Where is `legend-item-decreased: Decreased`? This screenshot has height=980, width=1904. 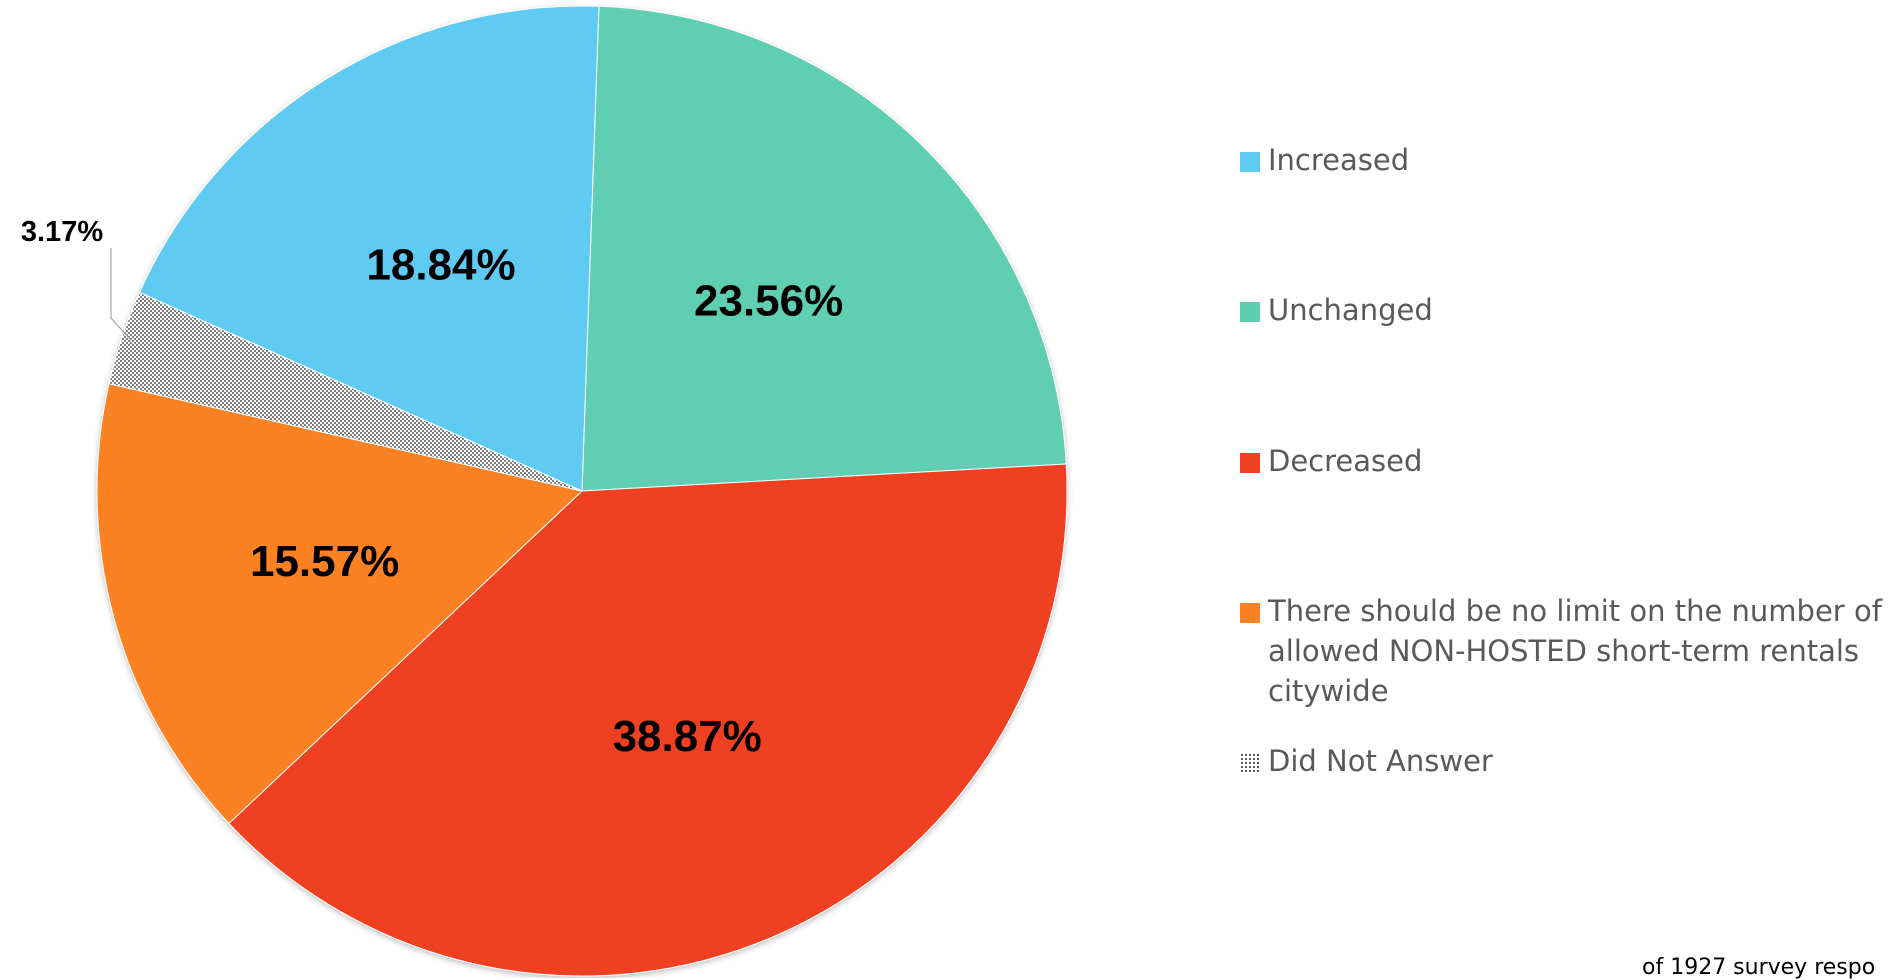 legend-item-decreased: Decreased is located at coordinates (1331, 461).